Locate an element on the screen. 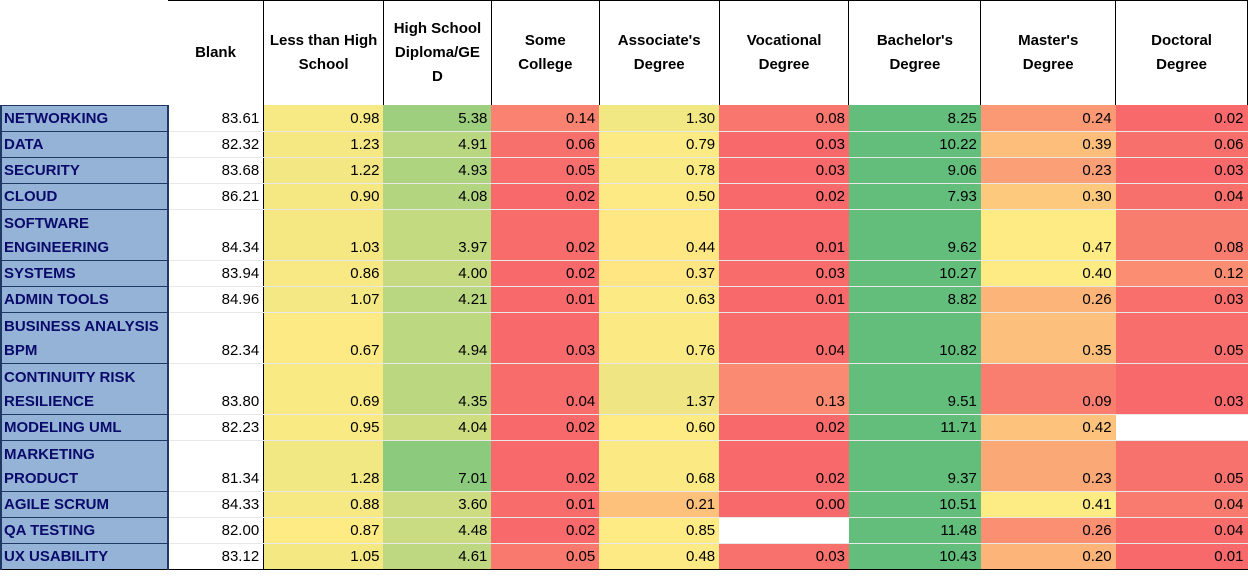  heatmap-cell: 0.47 is located at coordinates (1048, 235).